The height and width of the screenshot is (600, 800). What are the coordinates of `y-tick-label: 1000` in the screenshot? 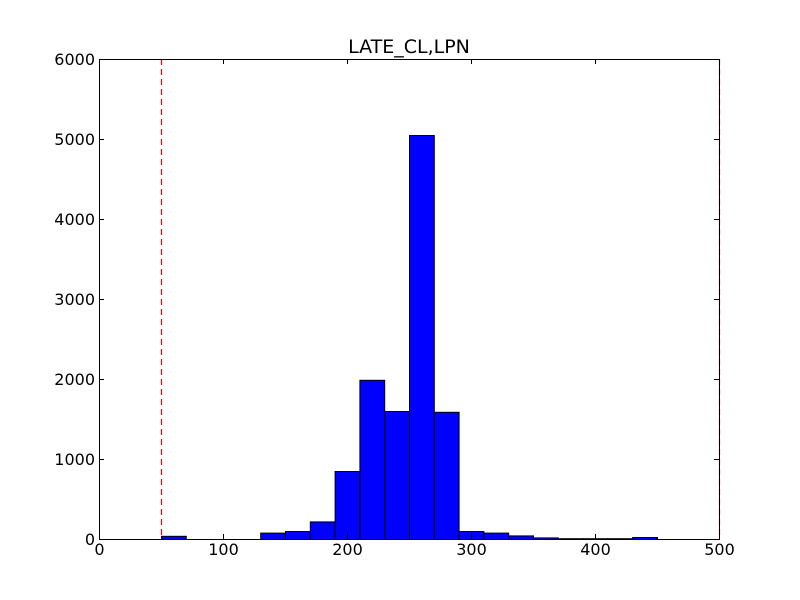 It's located at (74, 459).